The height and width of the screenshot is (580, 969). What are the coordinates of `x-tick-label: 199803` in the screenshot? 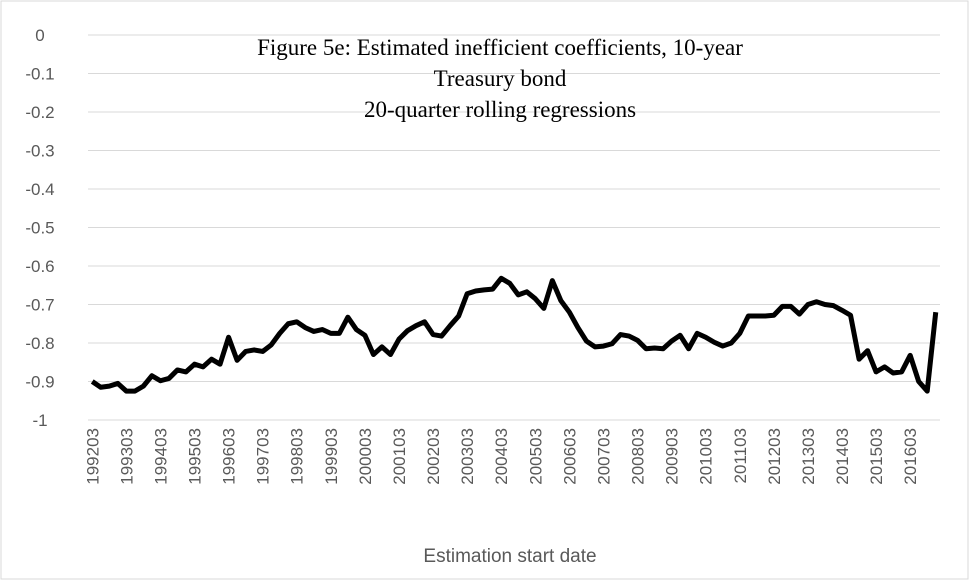 It's located at (297, 456).